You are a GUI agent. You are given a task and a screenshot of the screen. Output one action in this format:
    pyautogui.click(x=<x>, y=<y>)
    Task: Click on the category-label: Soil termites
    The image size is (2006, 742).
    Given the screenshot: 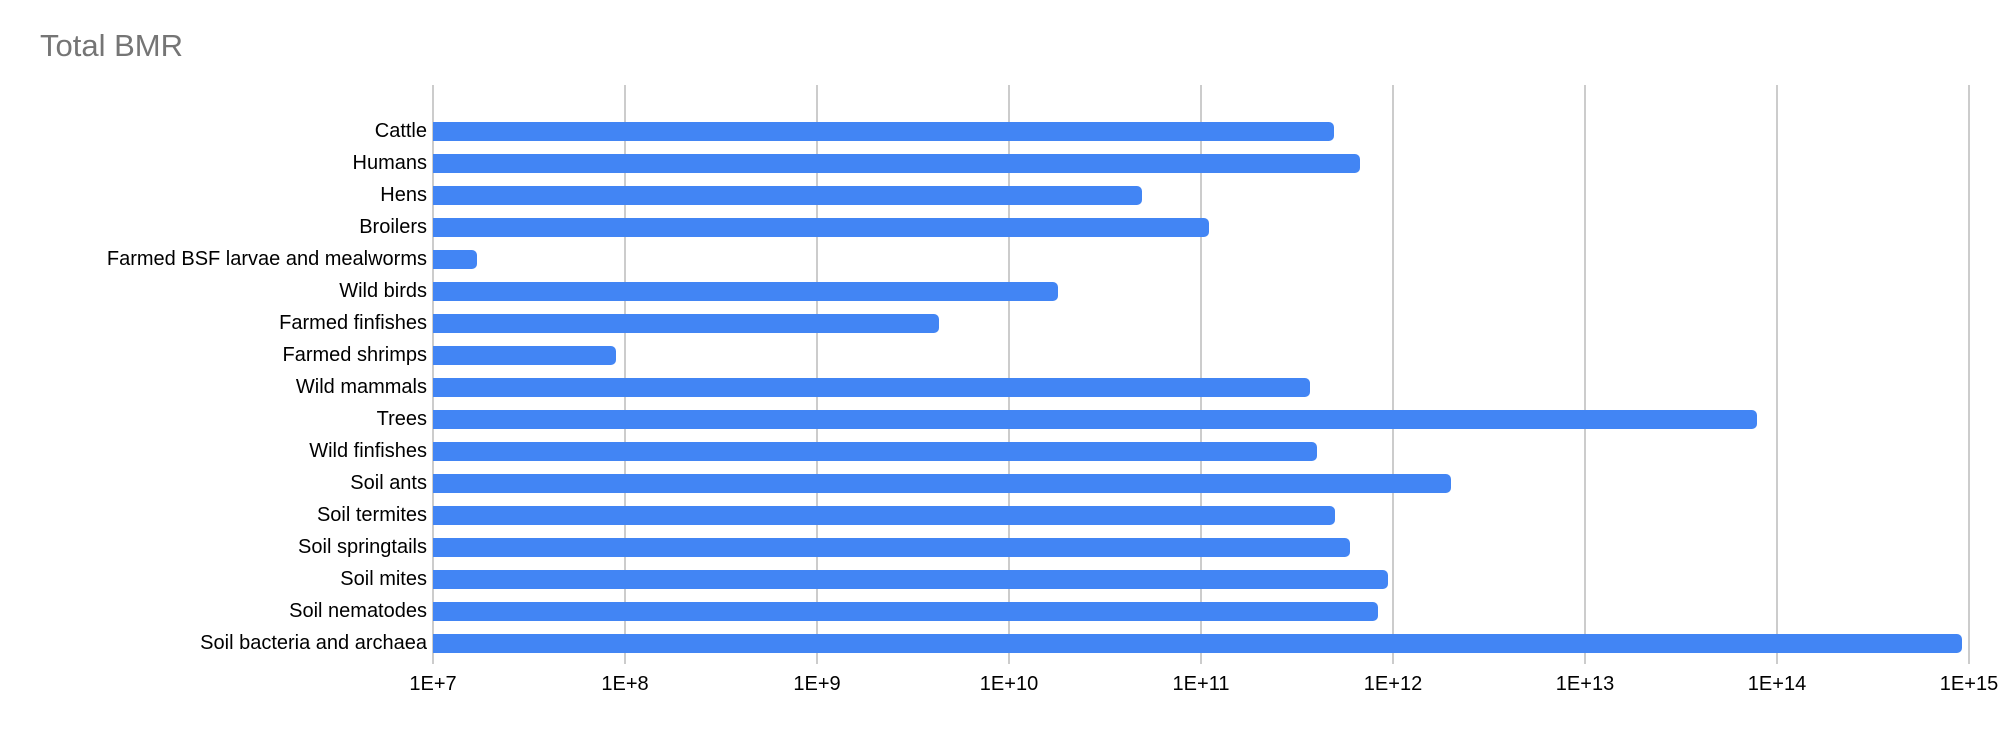 What is the action you would take?
    pyautogui.click(x=371, y=515)
    